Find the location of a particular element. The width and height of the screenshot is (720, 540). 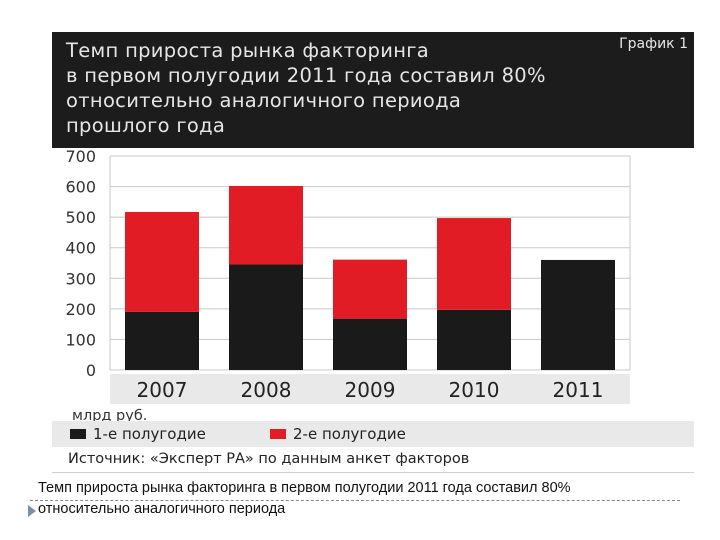

x-tick-label: 2009 is located at coordinates (370, 390).